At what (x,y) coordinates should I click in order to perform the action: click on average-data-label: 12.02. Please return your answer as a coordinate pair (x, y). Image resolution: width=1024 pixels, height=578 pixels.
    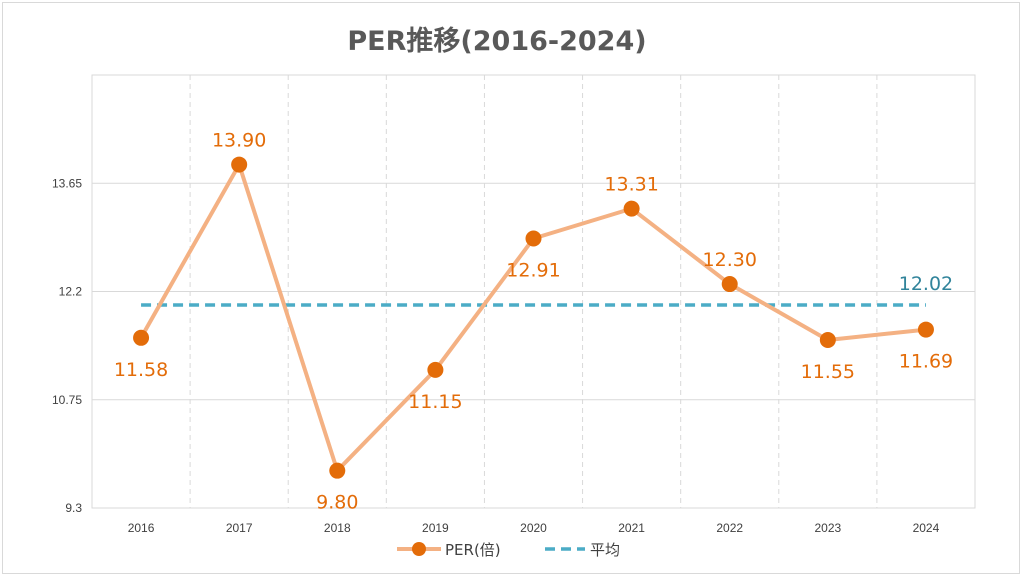
    Looking at the image, I should click on (926, 284).